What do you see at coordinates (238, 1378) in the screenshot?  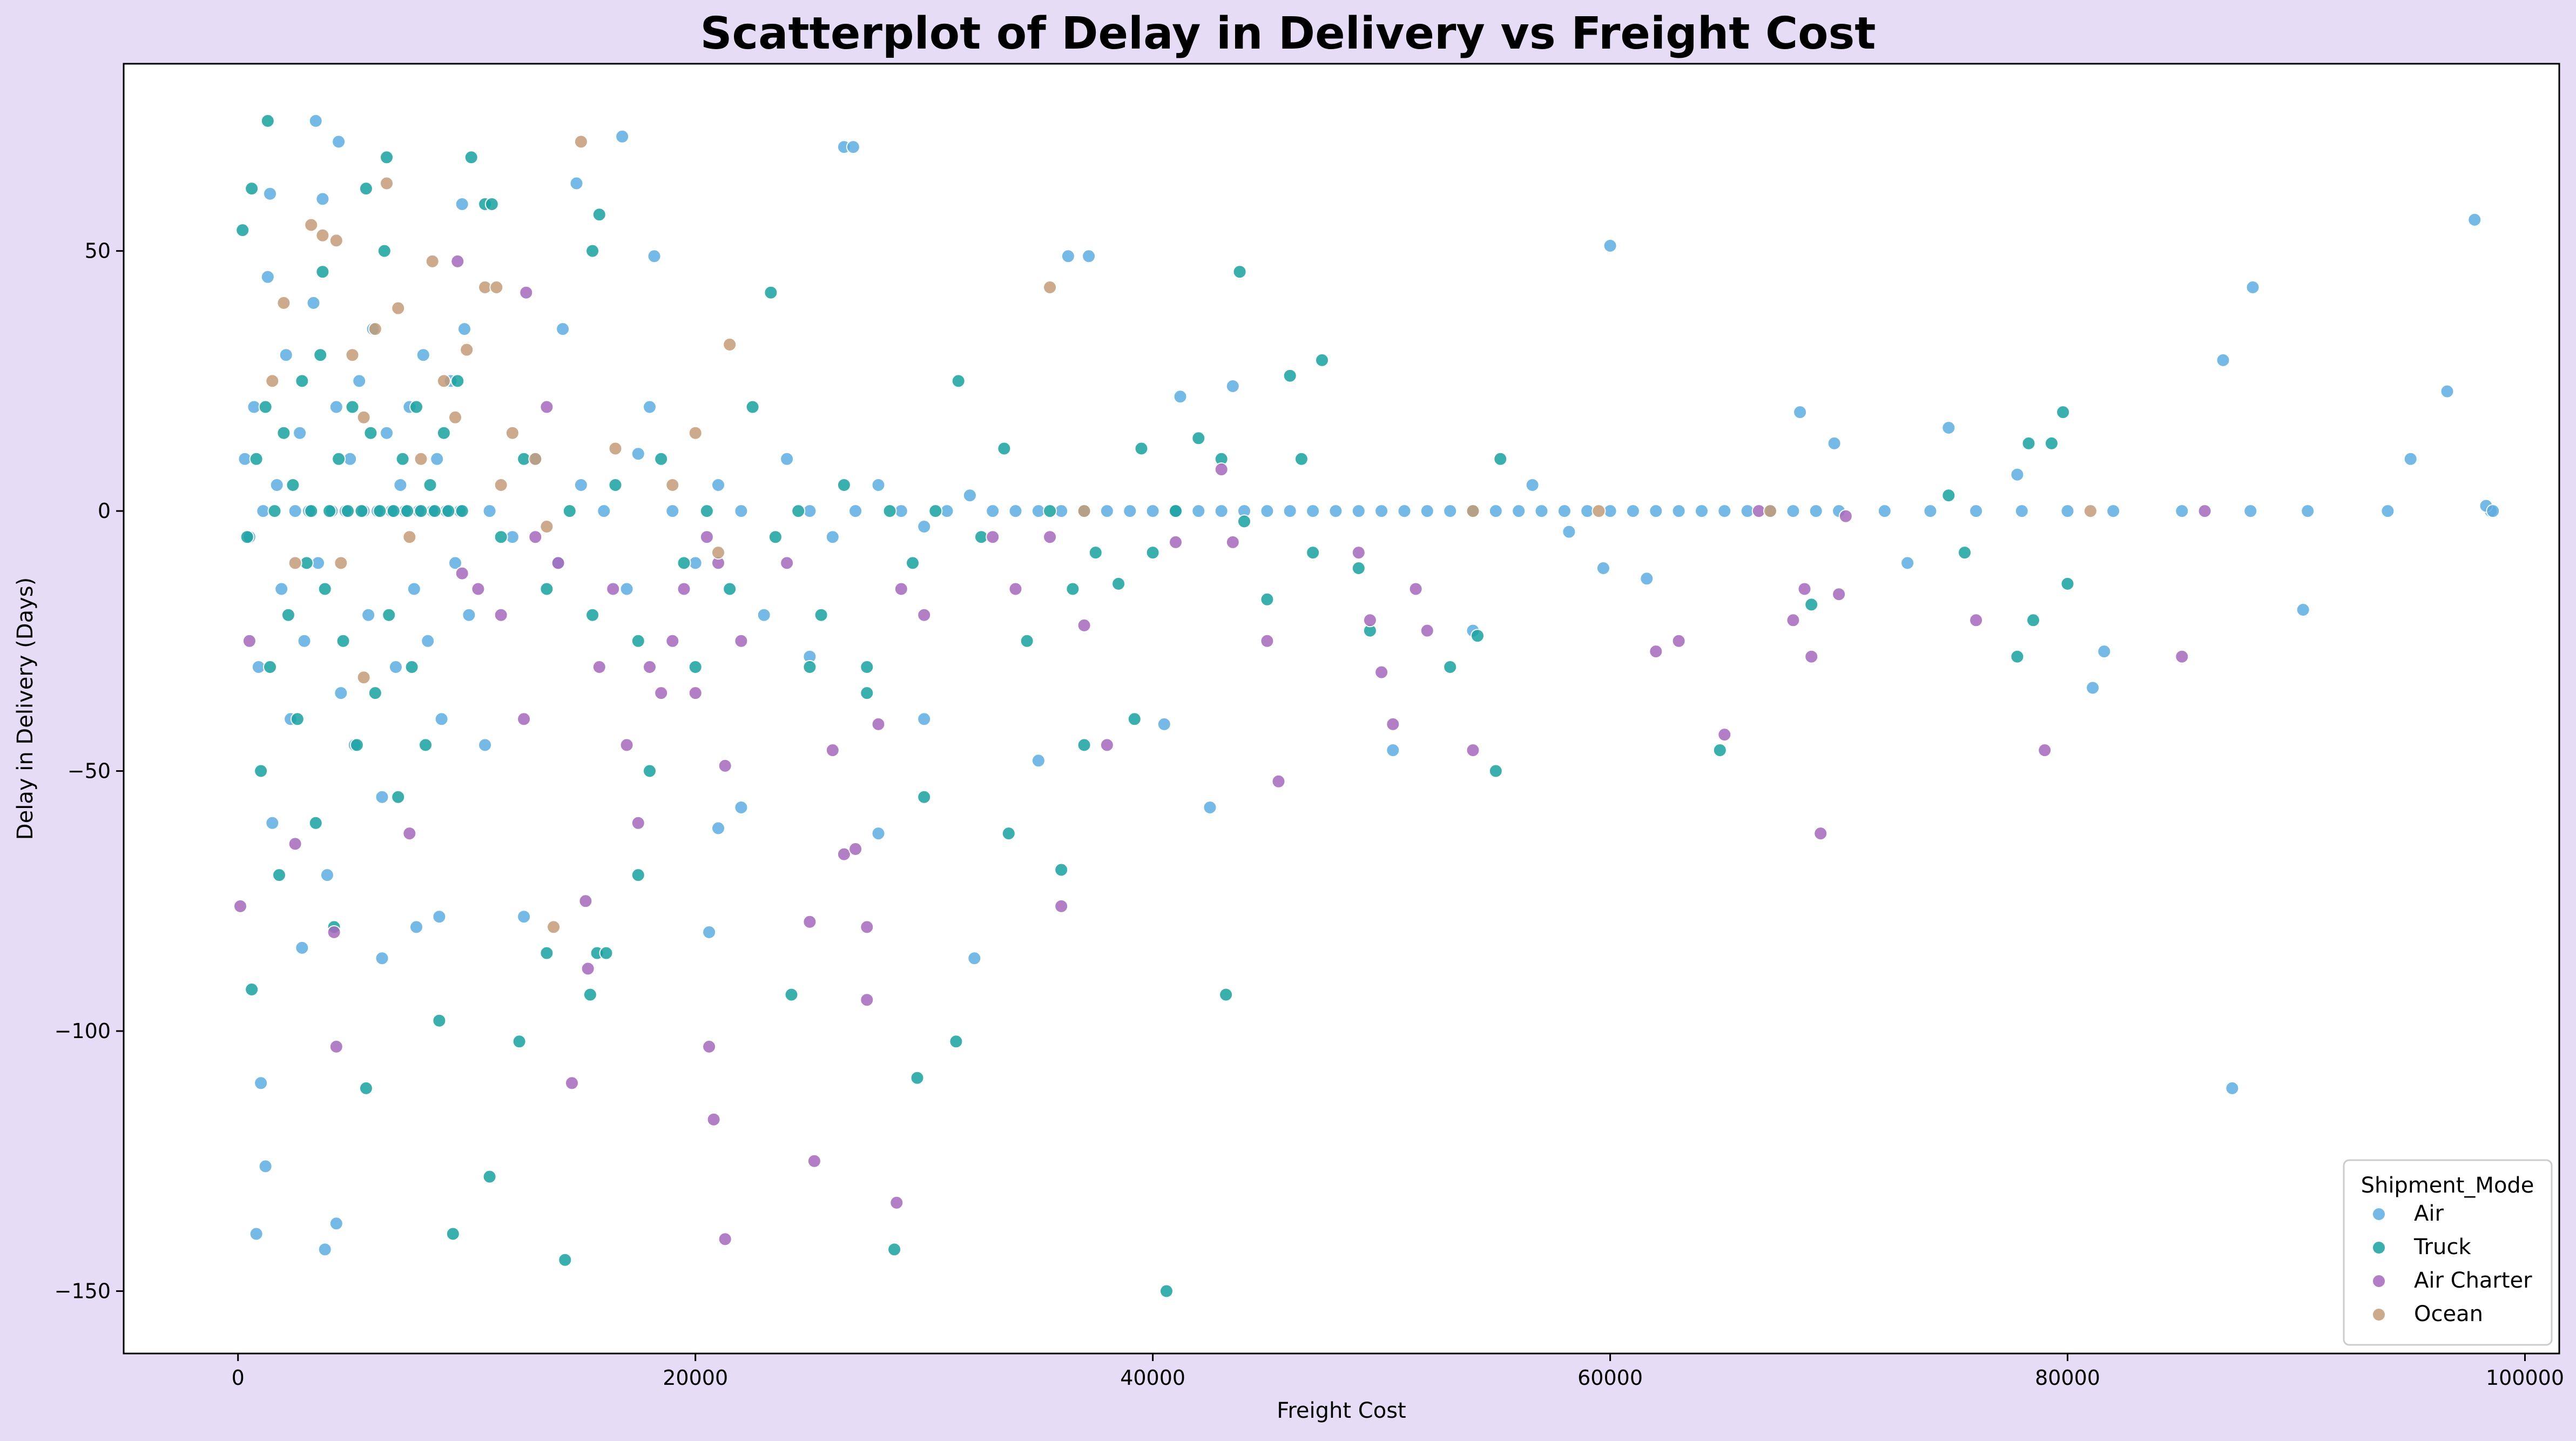 I see `x-tick-label: 0` at bounding box center [238, 1378].